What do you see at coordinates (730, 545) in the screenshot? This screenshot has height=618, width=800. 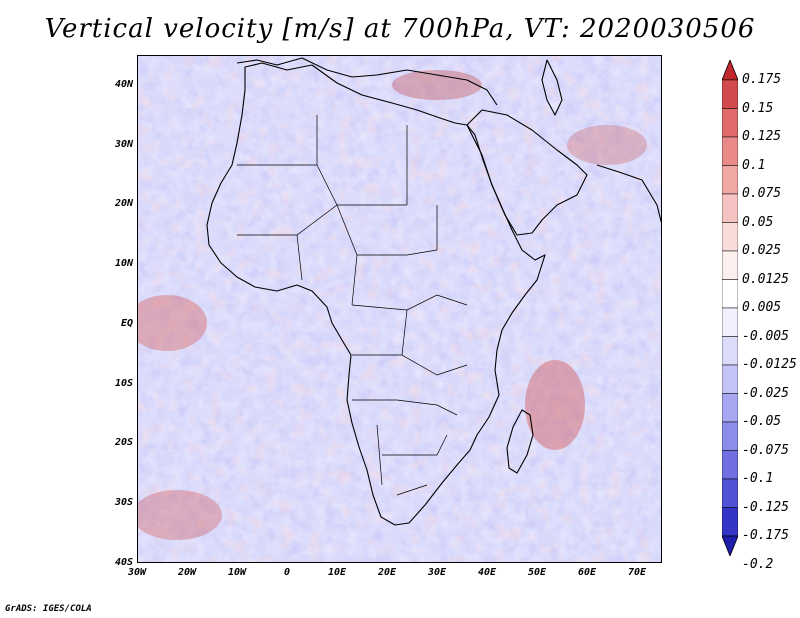 I see `colorbar-bottom-arrow` at bounding box center [730, 545].